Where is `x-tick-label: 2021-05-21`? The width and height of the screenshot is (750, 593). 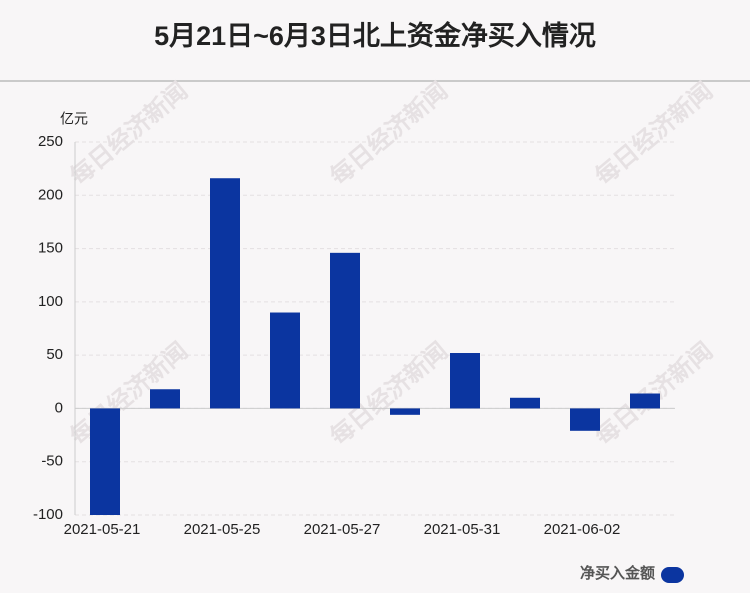 x-tick-label: 2021-05-21 is located at coordinates (102, 529).